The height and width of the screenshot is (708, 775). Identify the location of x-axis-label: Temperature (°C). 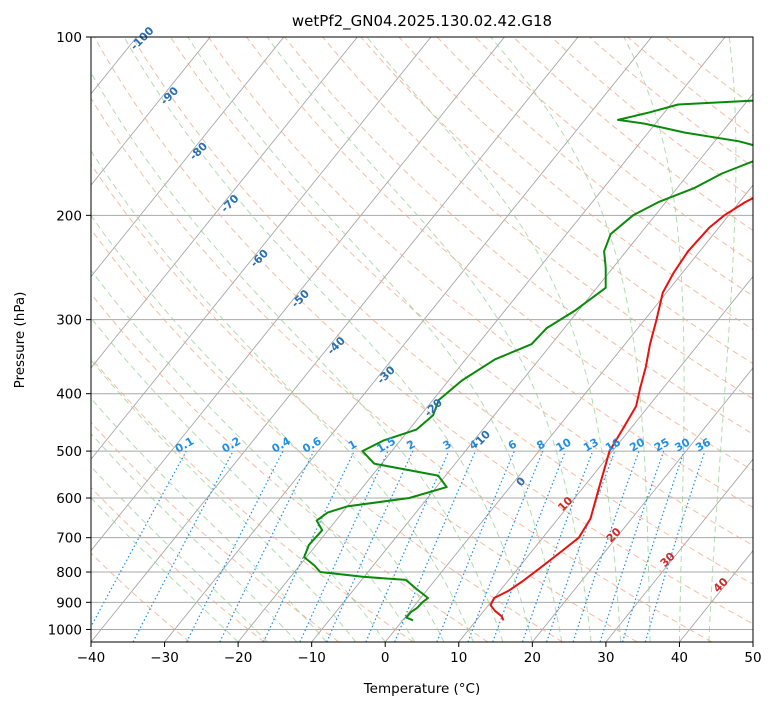
(422, 689).